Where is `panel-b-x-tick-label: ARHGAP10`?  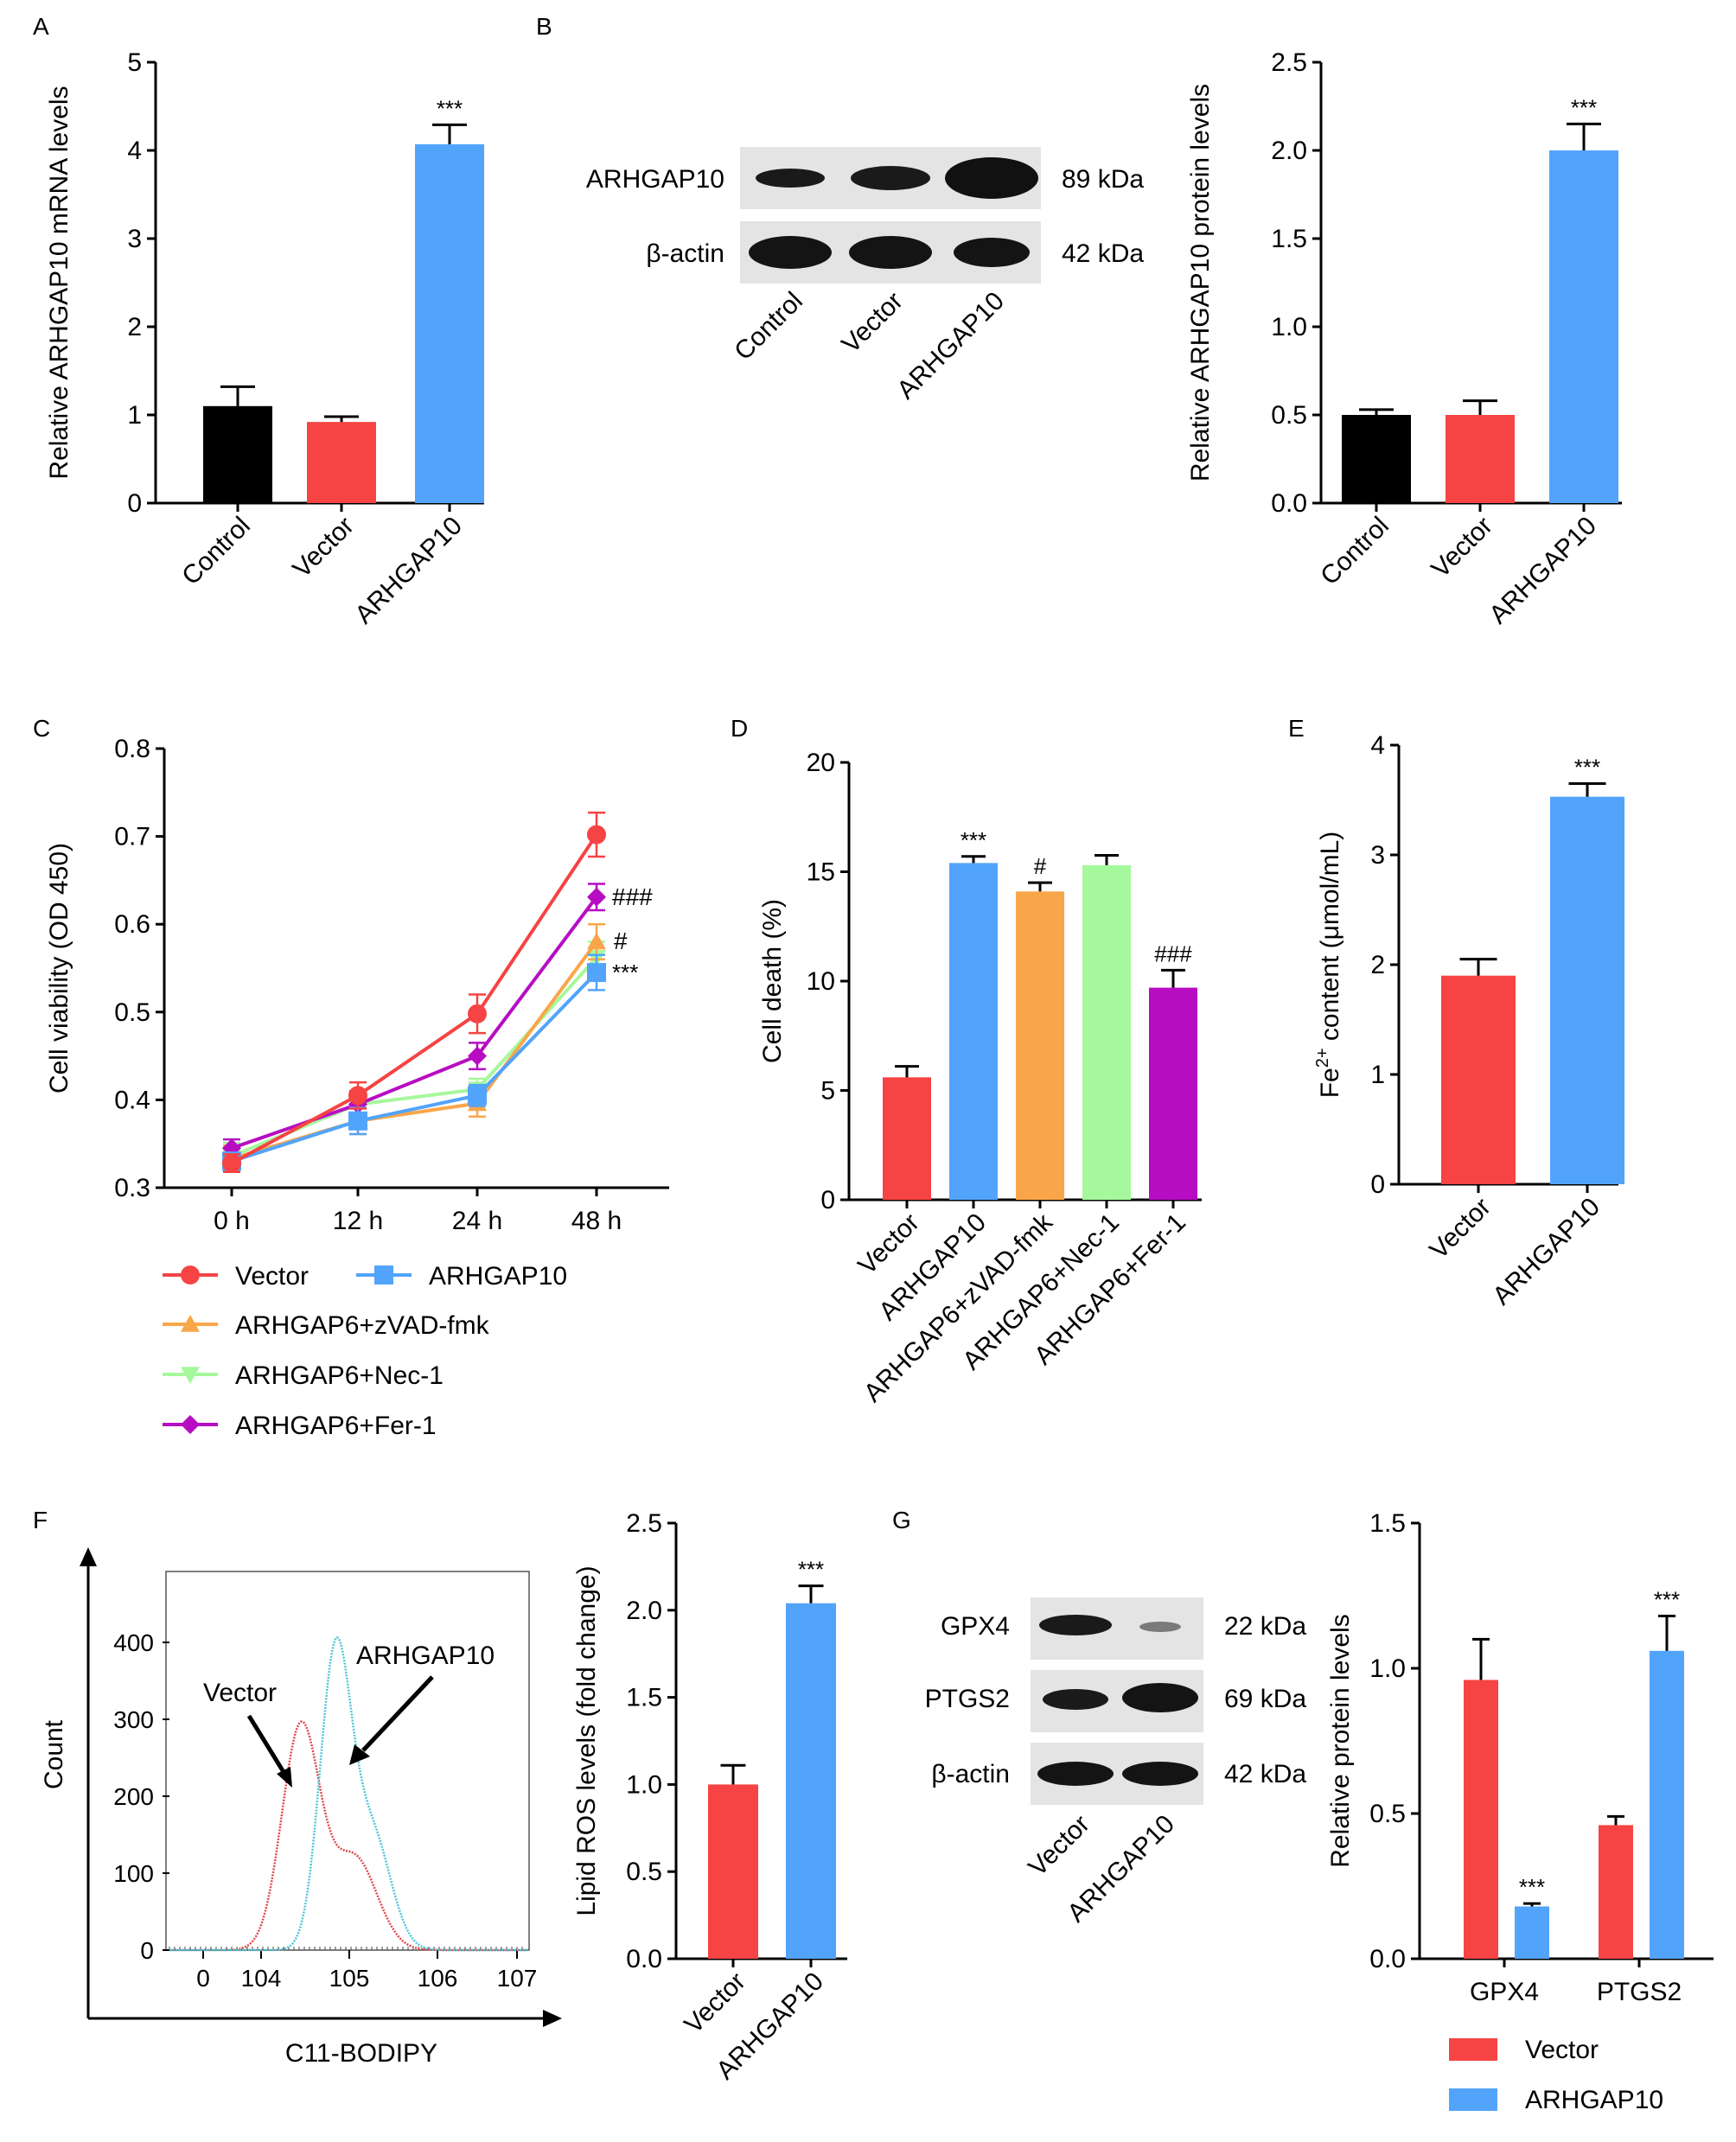 panel-b-x-tick-label: ARHGAP10 is located at coordinates (1543, 571).